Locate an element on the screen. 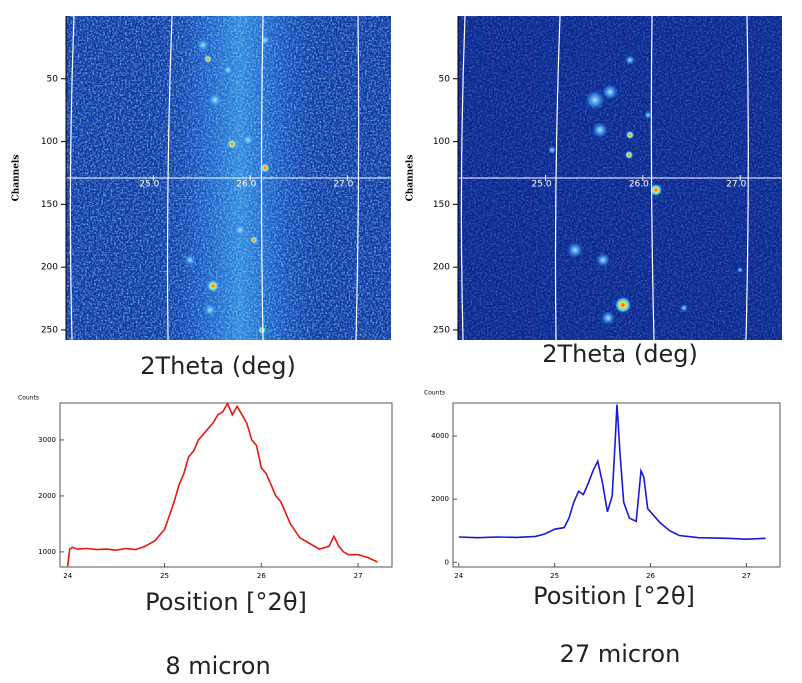  y-tick-label: 1000 is located at coordinates (47, 552).